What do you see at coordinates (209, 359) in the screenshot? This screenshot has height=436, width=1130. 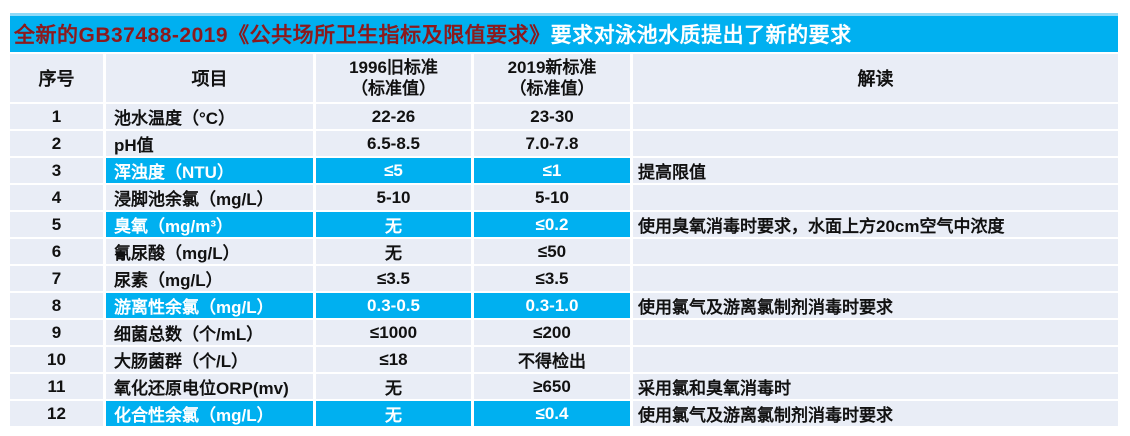 I see `row-item-cell: 大肠菌群（个/L）` at bounding box center [209, 359].